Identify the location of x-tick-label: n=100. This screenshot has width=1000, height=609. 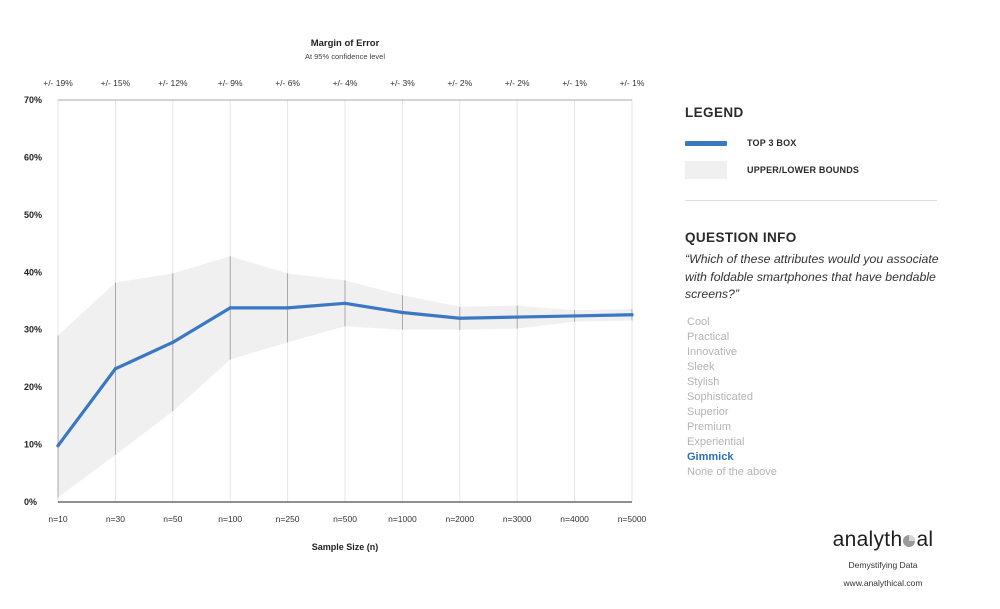
(230, 519).